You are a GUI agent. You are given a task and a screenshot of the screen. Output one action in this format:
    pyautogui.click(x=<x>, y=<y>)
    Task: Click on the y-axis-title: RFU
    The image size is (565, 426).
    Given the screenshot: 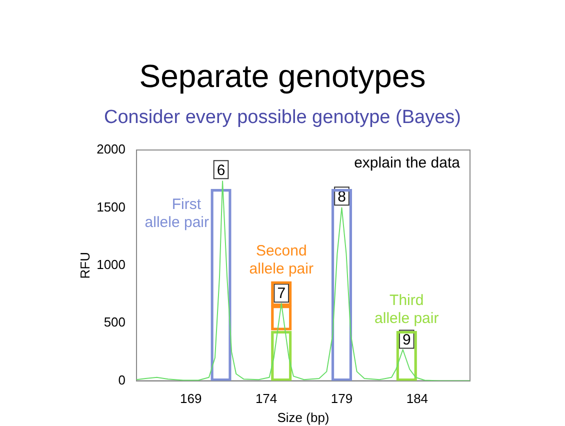 What is the action you would take?
    pyautogui.click(x=84, y=265)
    